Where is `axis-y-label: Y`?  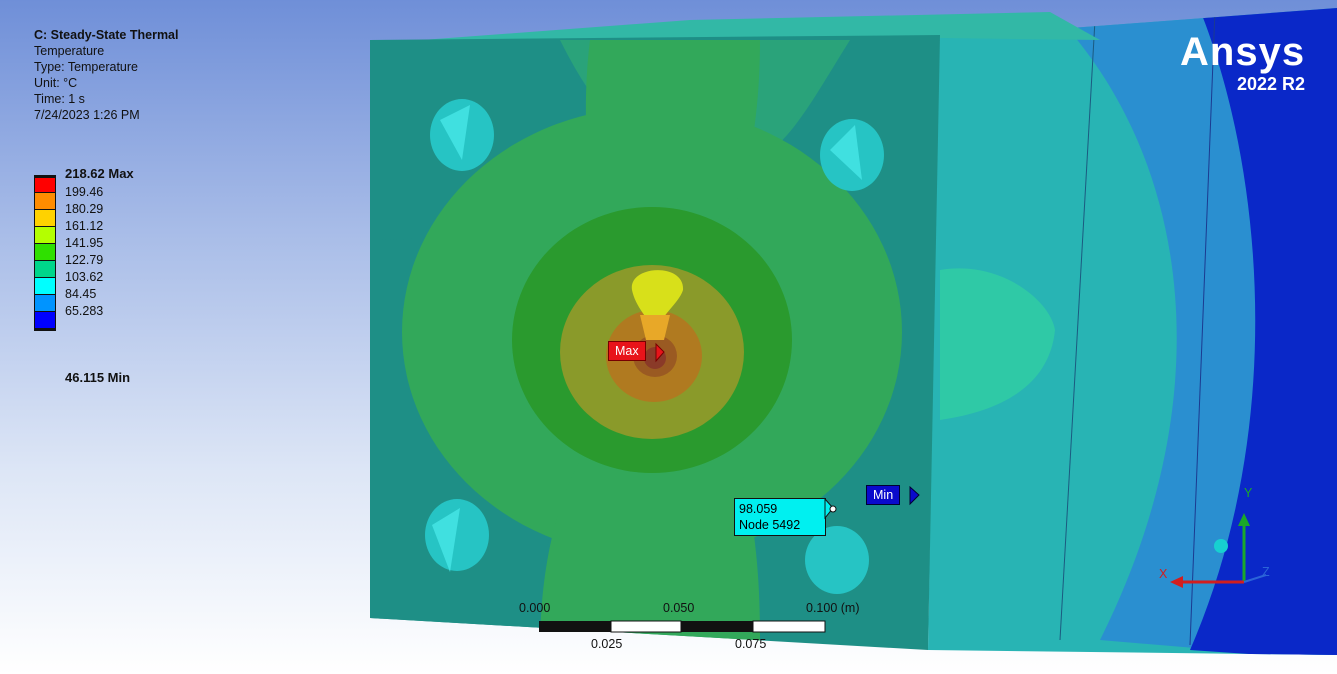 axis-y-label: Y is located at coordinates (1248, 493).